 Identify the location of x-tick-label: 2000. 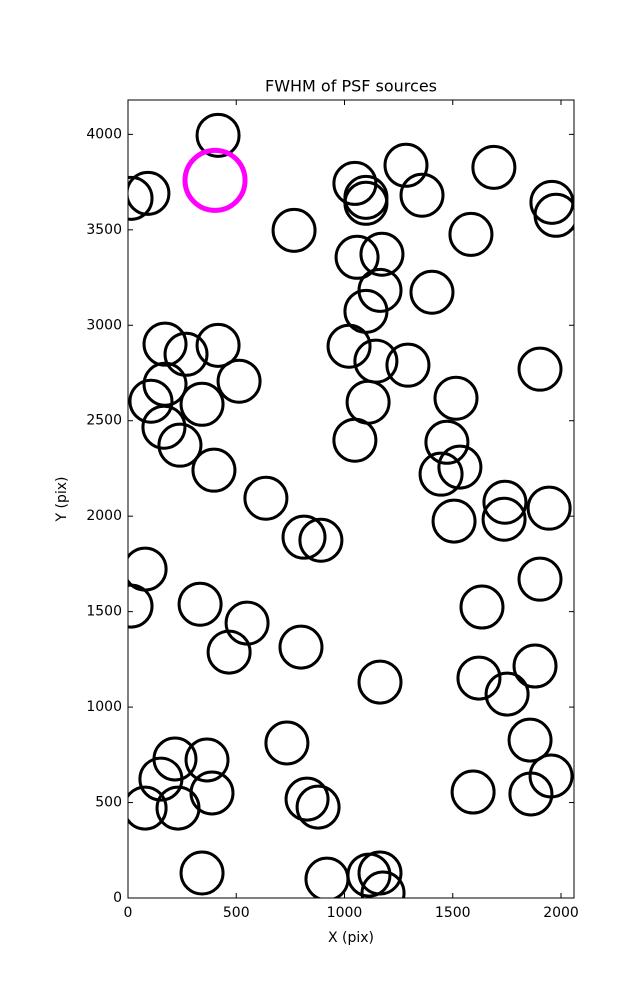
(561, 913).